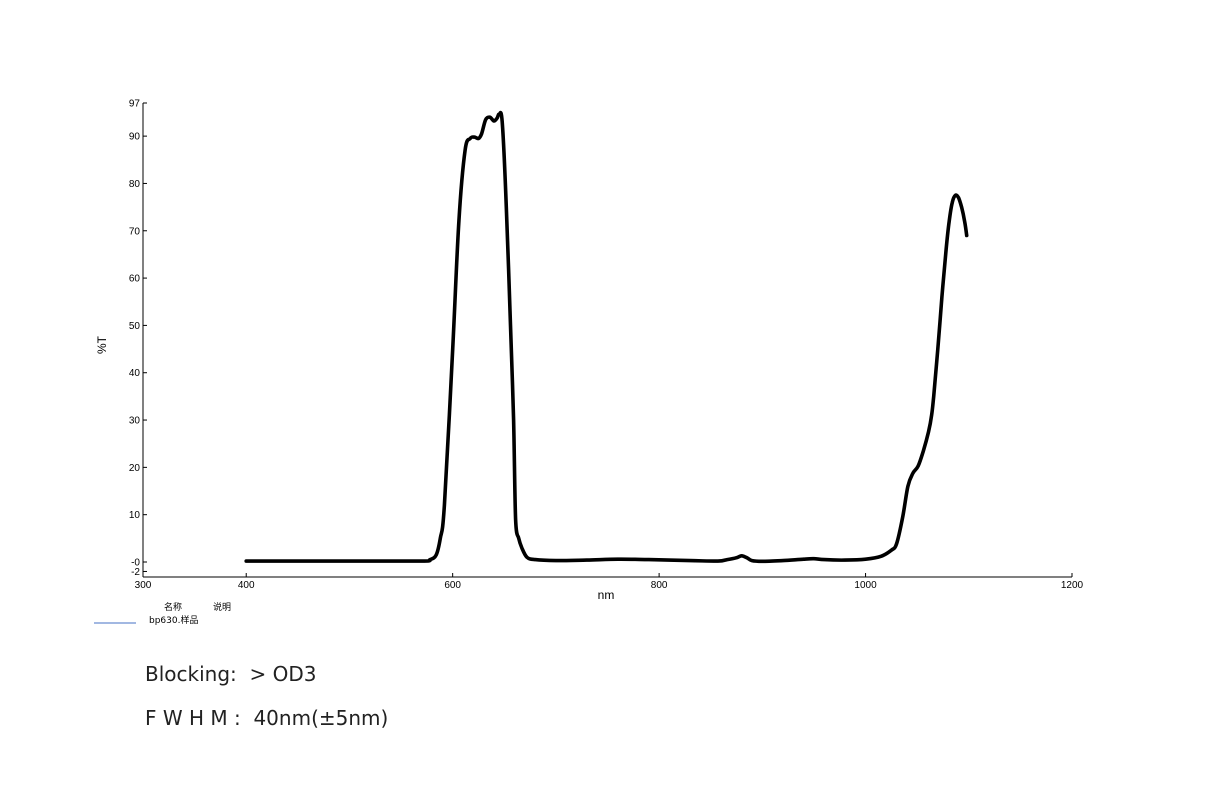  I want to click on y-tick-label: -2, so click(135, 572).